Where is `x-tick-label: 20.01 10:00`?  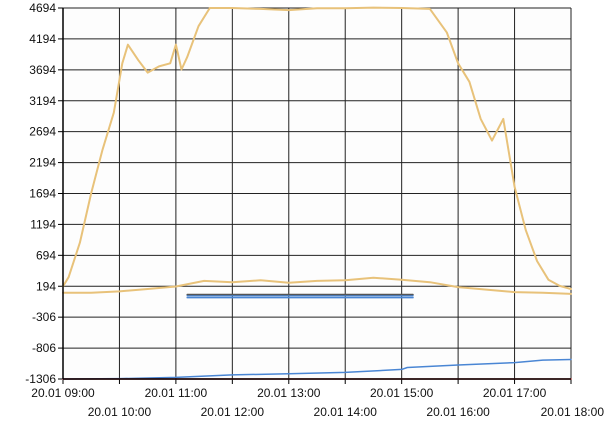
x-tick-label: 20.01 10:00 is located at coordinates (120, 412).